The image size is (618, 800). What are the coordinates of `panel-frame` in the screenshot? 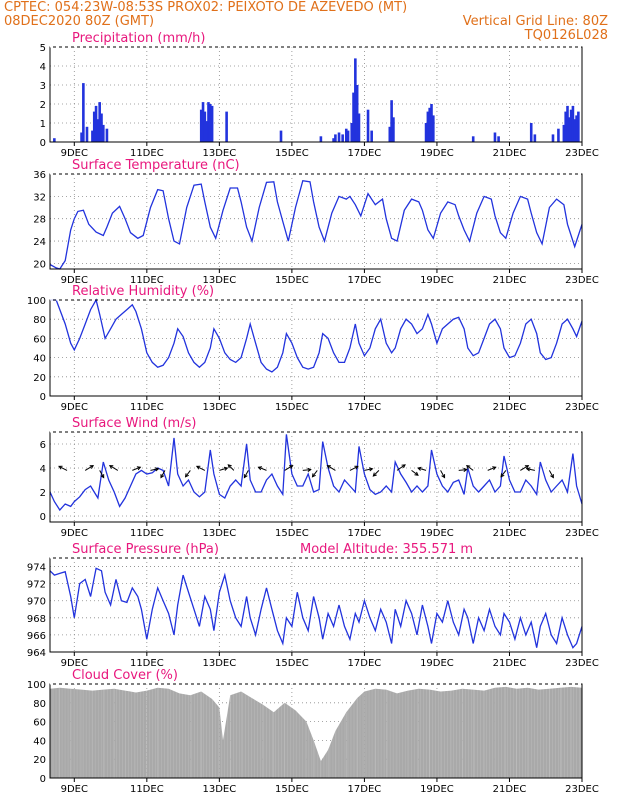 It's located at (316, 221).